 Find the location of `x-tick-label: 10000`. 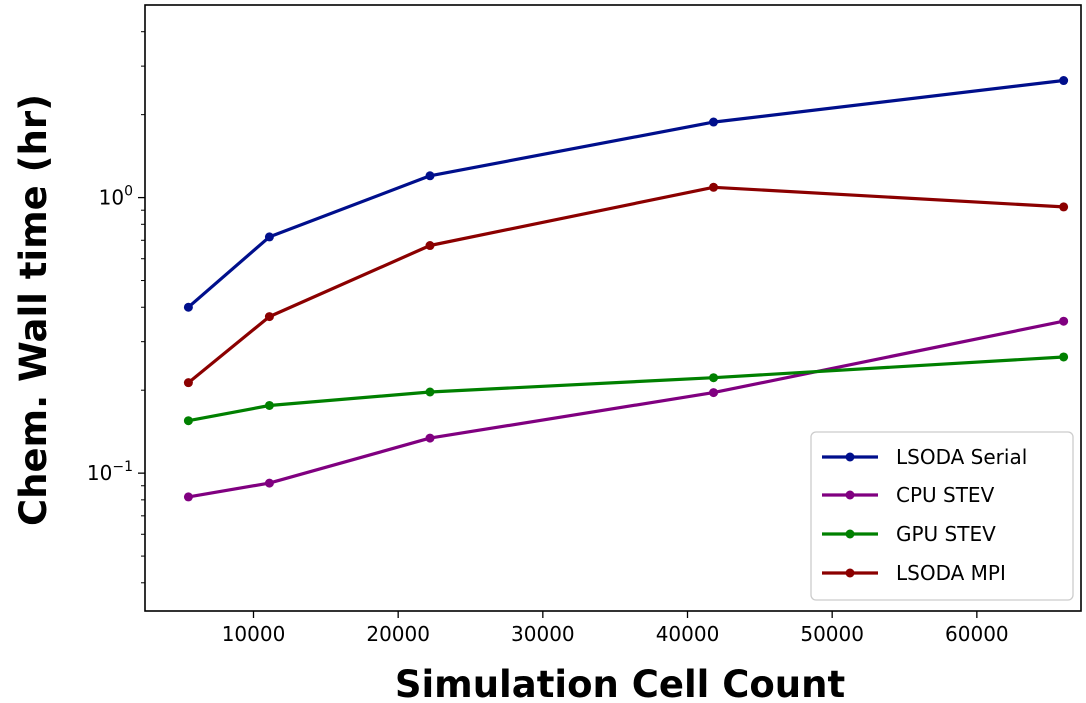

x-tick-label: 10000 is located at coordinates (254, 634).